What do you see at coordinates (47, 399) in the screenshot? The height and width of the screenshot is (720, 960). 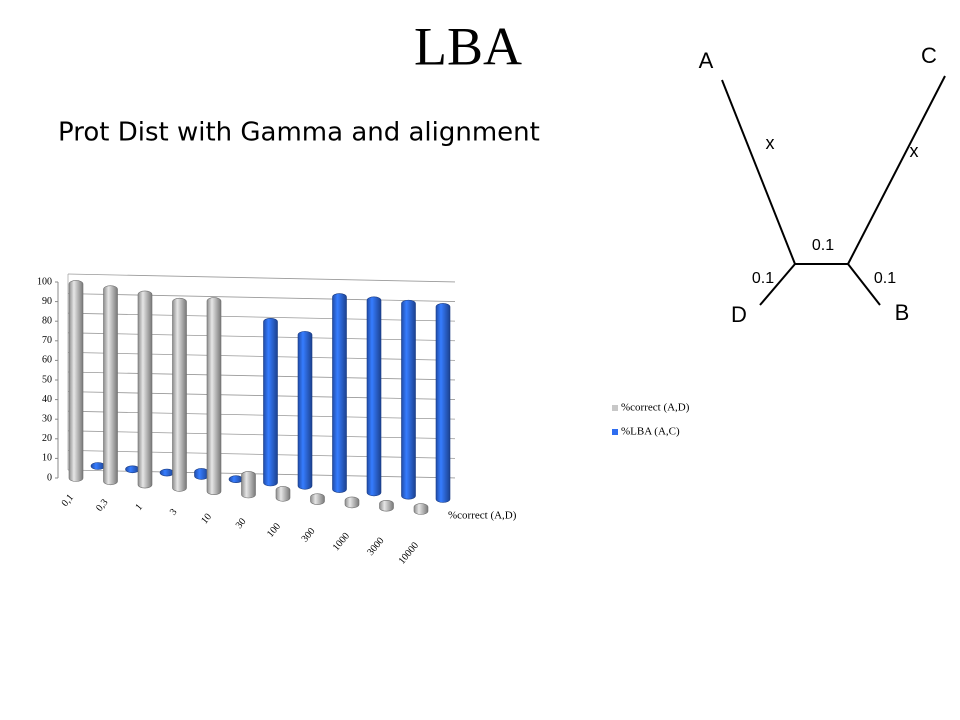 I see `y-tick-label: 40` at bounding box center [47, 399].